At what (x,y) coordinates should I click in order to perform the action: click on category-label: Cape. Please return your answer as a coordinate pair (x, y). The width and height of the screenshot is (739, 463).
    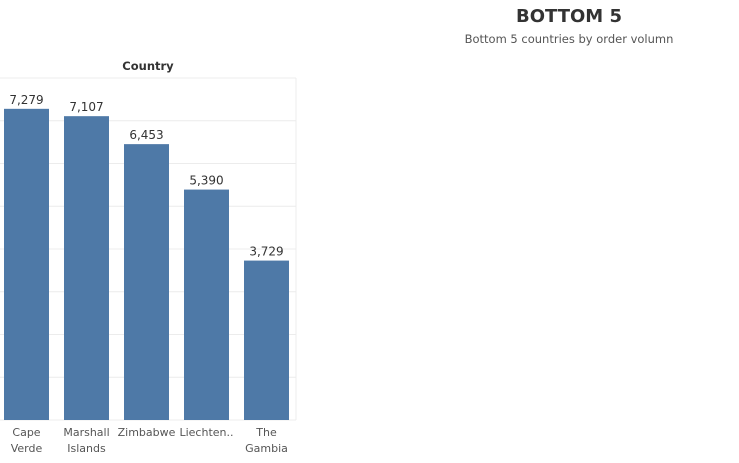
    Looking at the image, I should click on (26, 432).